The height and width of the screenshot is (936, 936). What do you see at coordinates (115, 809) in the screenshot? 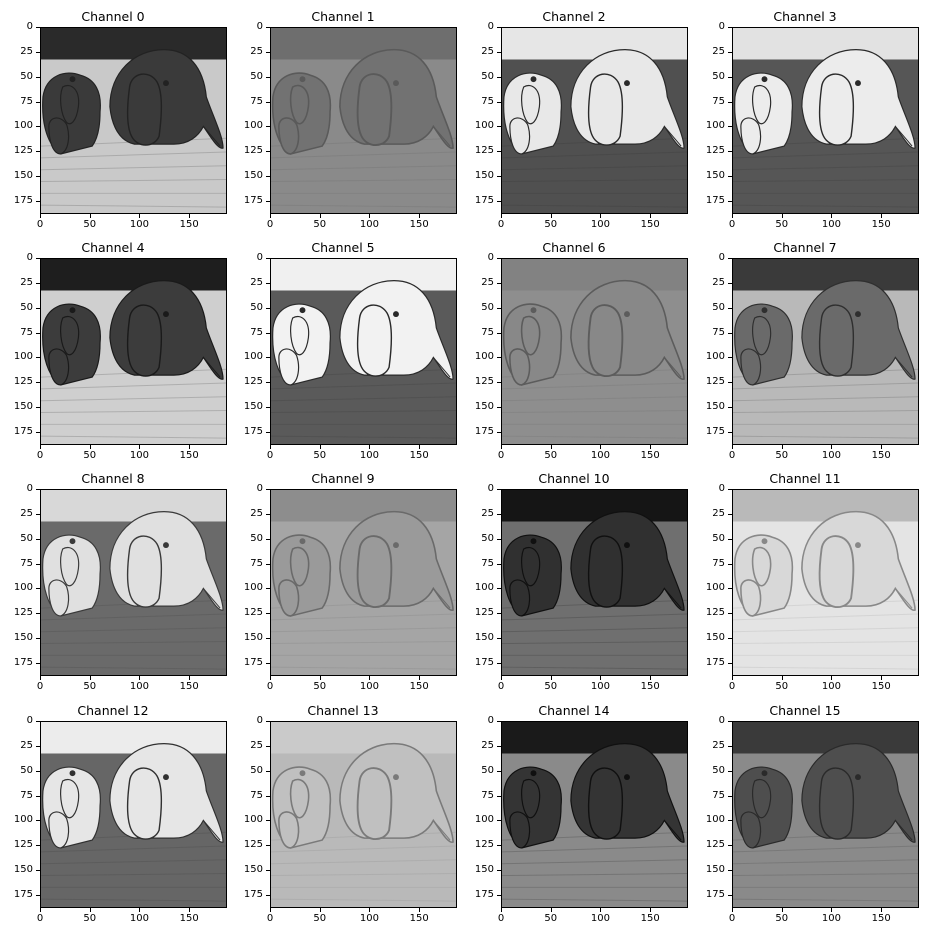
I see `channel-panel: Channel 12 0 25 50 75 100 125 150 175 0 50 100 150` at bounding box center [115, 809].